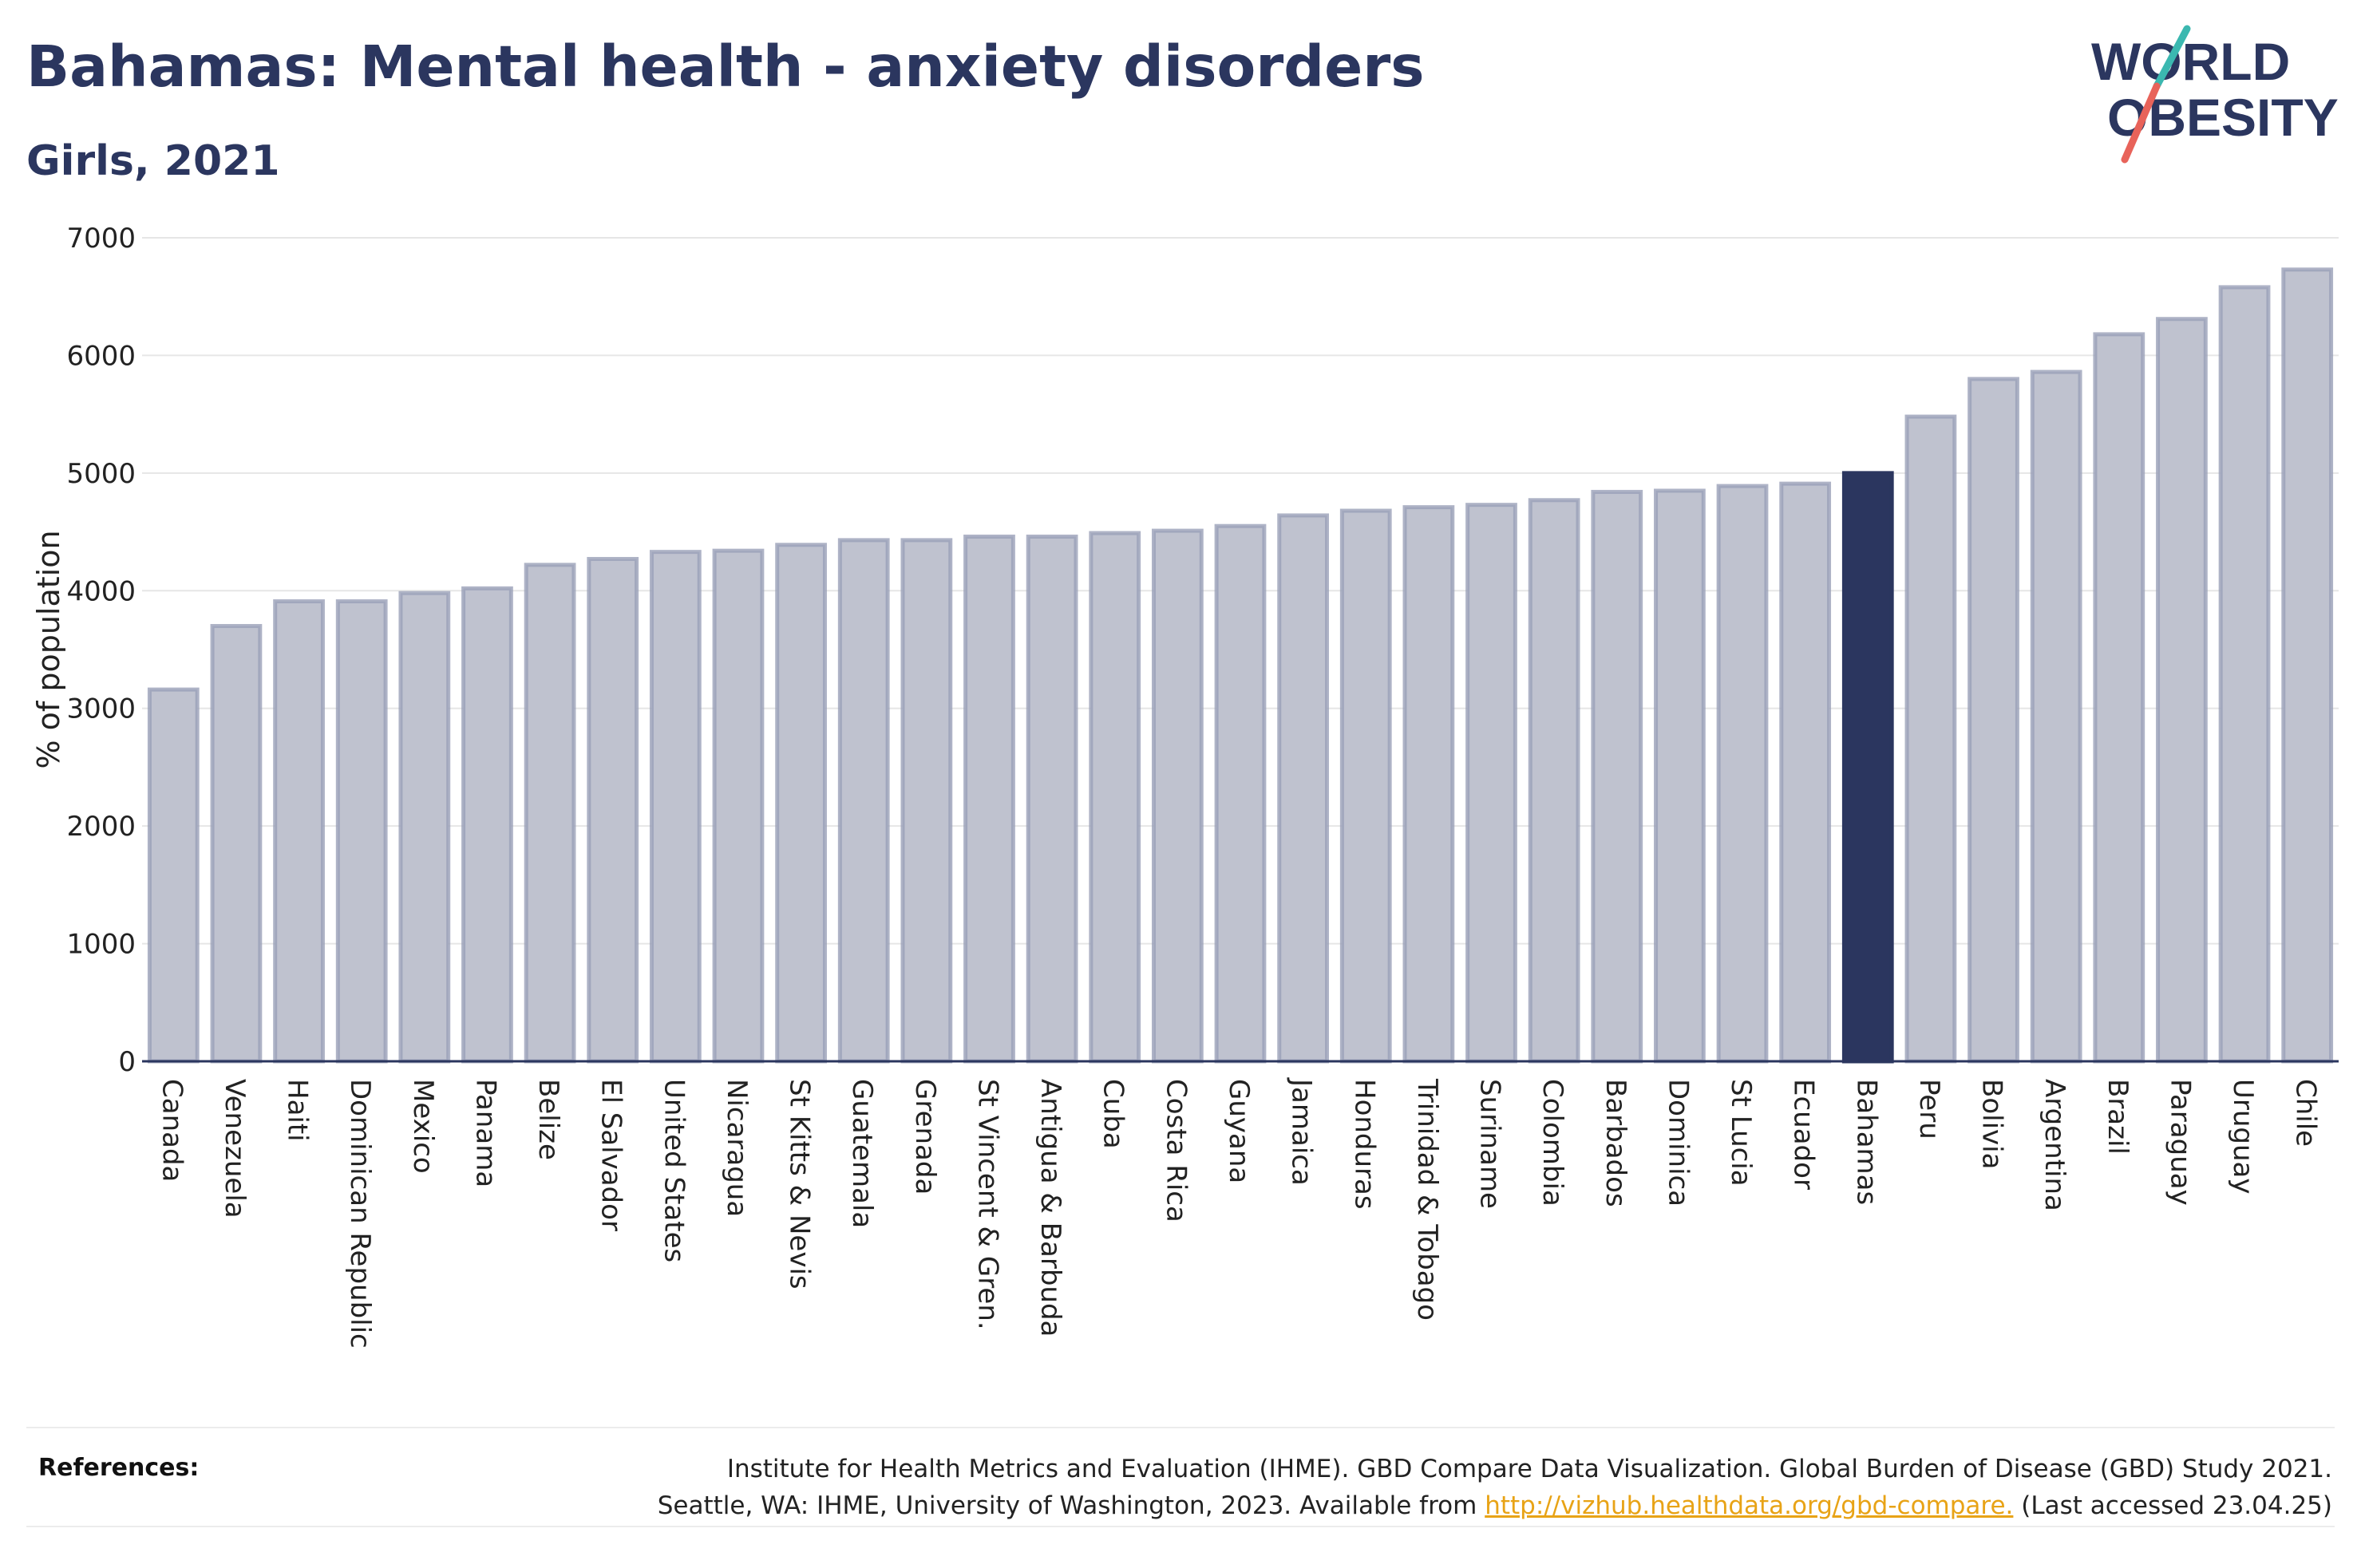 The image size is (2361, 1568). I want to click on x-tick-label: Dominican Republic, so click(360, 1214).